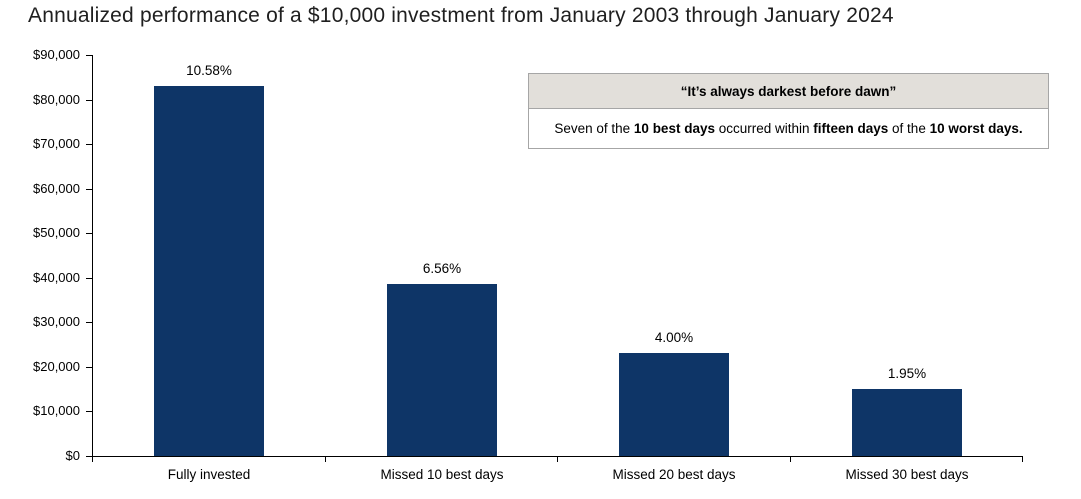 Image resolution: width=1081 pixels, height=499 pixels. What do you see at coordinates (909, 128) in the screenshot?
I see `callout-text-segment: of the` at bounding box center [909, 128].